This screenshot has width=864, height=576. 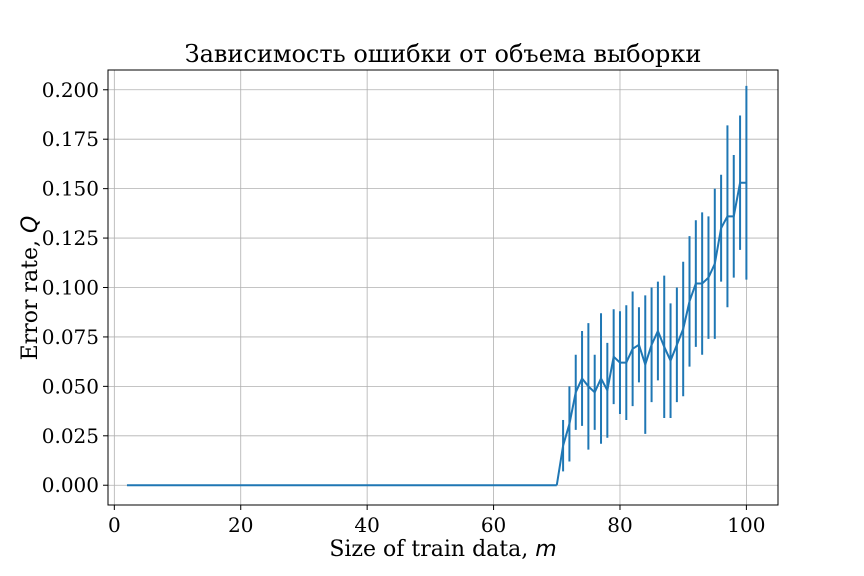 I want to click on chart-title: Зависимость ошибки от объема выборки, so click(x=443, y=54).